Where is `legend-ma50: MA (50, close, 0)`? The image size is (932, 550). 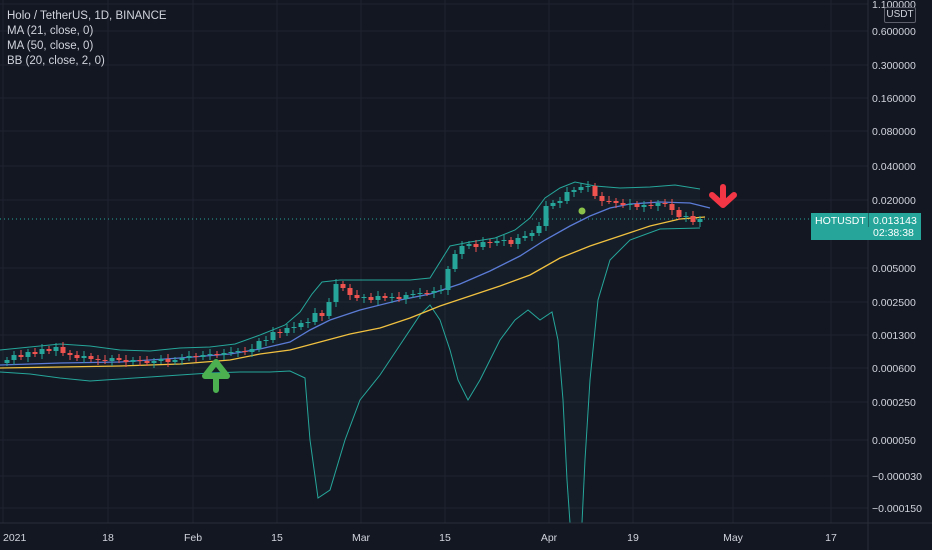 legend-ma50: MA (50, close, 0) is located at coordinates (50, 46).